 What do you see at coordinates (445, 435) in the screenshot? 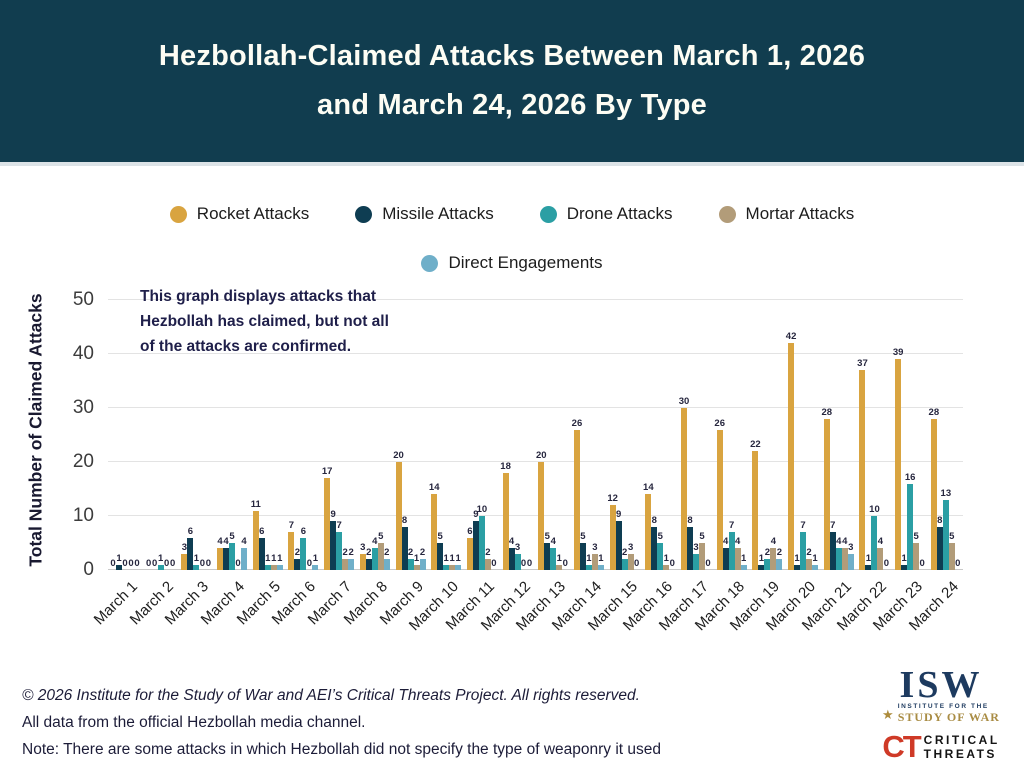
I see `bar-group-march-10: 14 5 1 1 1` at bounding box center [445, 435].